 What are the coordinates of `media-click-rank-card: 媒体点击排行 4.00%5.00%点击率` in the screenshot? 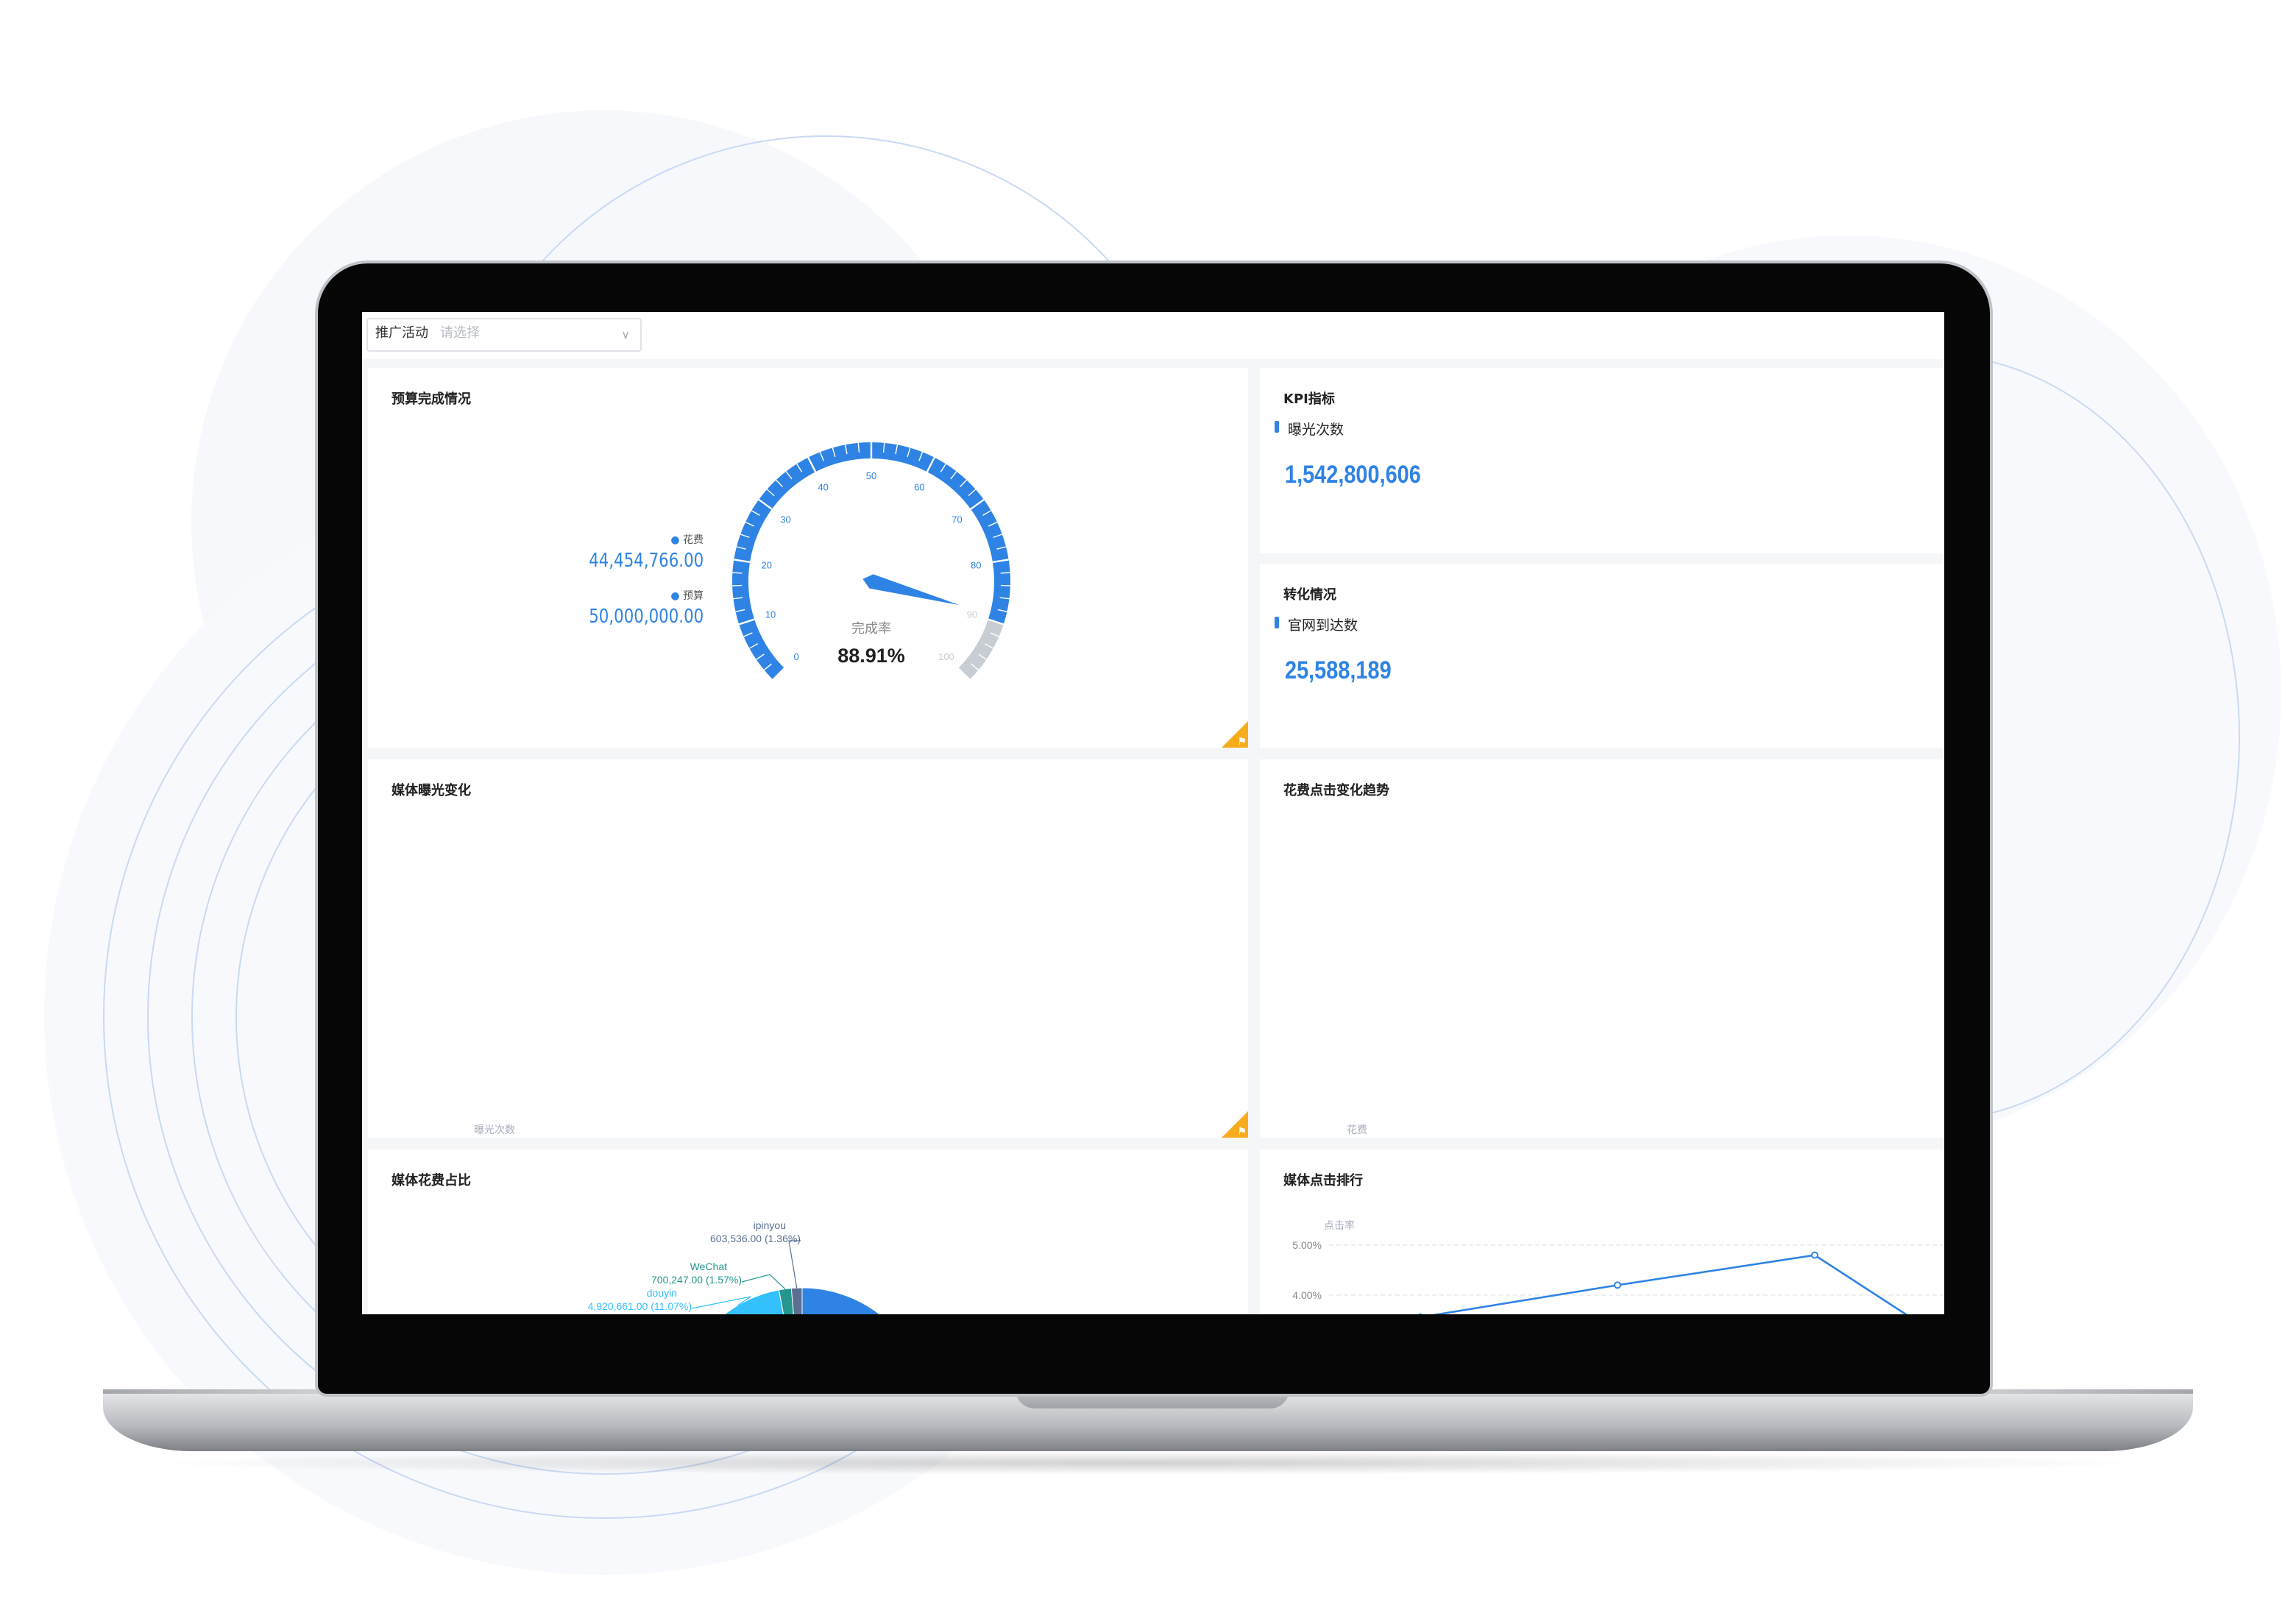 It's located at (1602, 1231).